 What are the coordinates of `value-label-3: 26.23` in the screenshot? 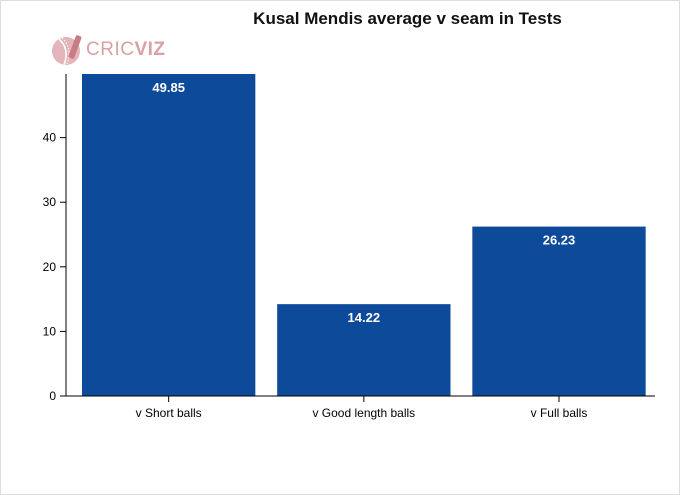 It's located at (559, 240).